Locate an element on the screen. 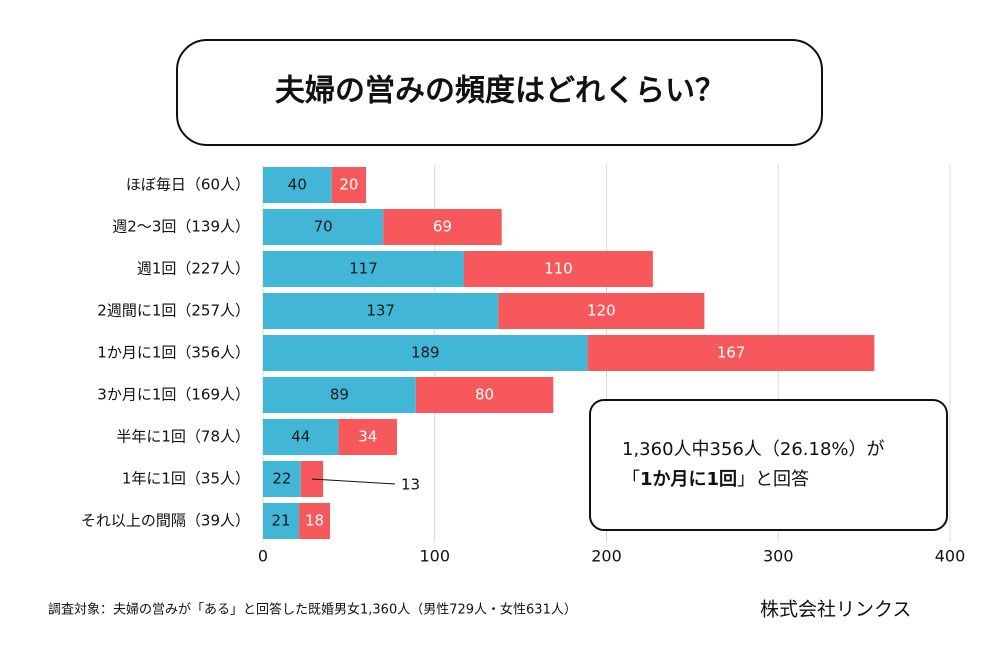  data-label: 137 is located at coordinates (380, 311).